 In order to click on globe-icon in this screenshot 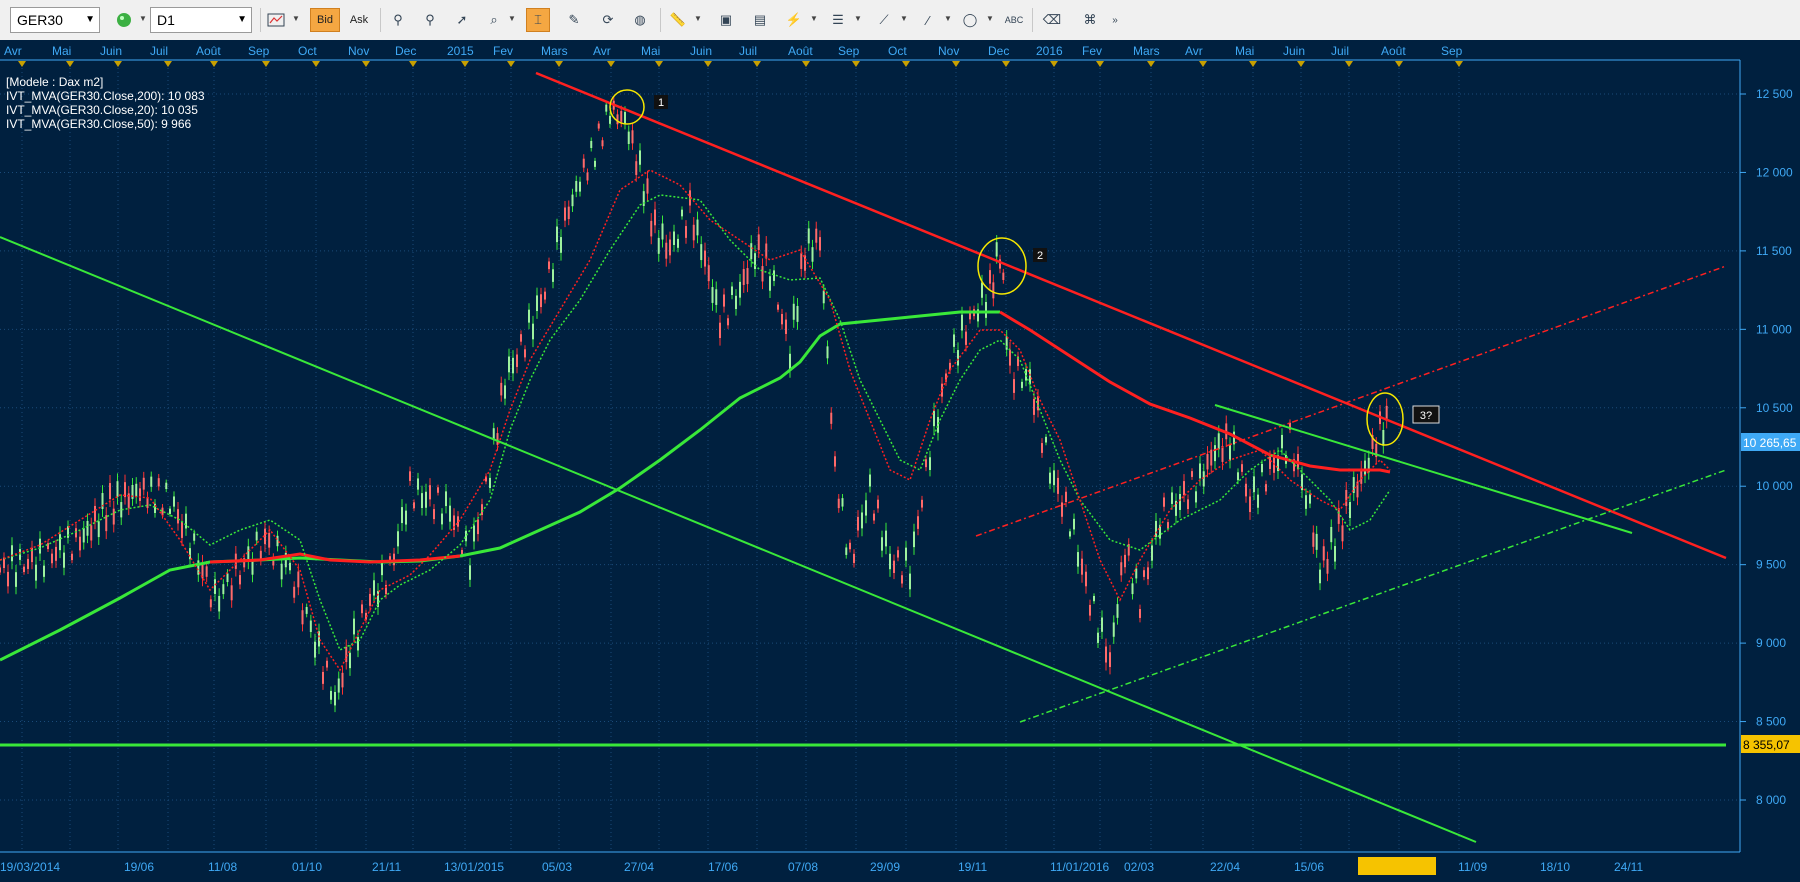, I will do `click(124, 20)`.